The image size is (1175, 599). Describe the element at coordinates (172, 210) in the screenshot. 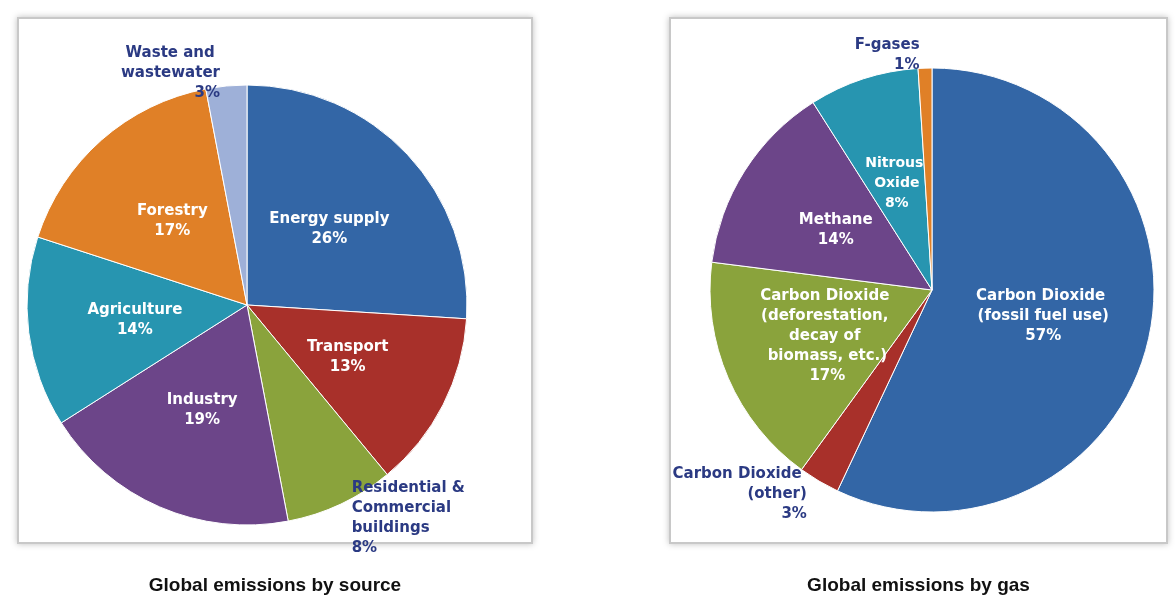

I see `slice-label: Forestry` at that location.